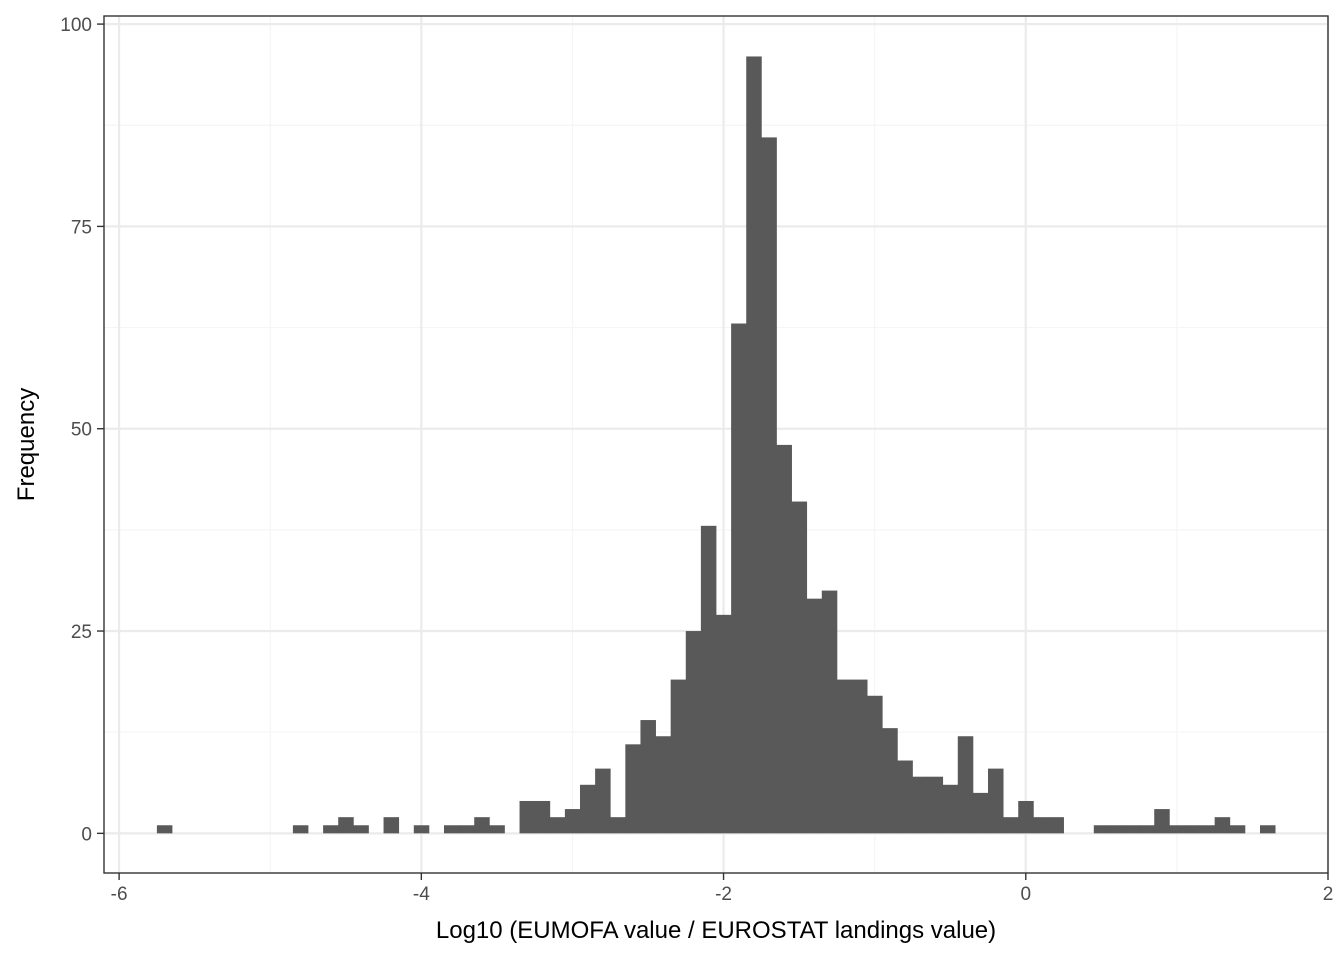 The width and height of the screenshot is (1344, 960). What do you see at coordinates (1025, 894) in the screenshot?
I see `x-tick-label: 0` at bounding box center [1025, 894].